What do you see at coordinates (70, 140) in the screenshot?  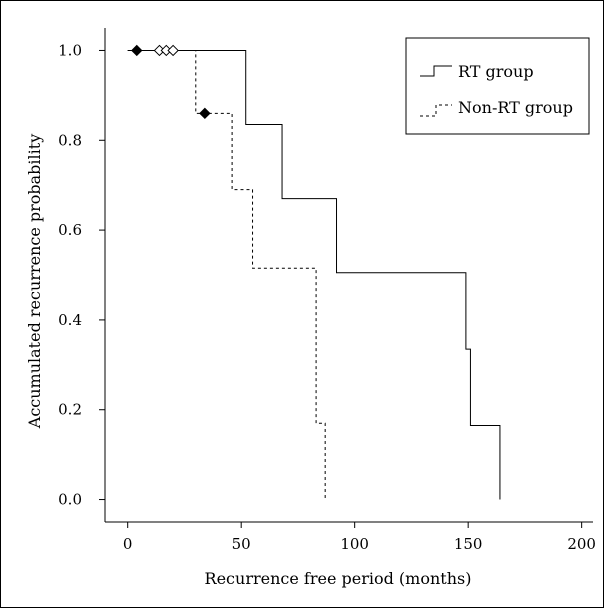 I see `y-tick-label-0-8: 0.8` at bounding box center [70, 140].